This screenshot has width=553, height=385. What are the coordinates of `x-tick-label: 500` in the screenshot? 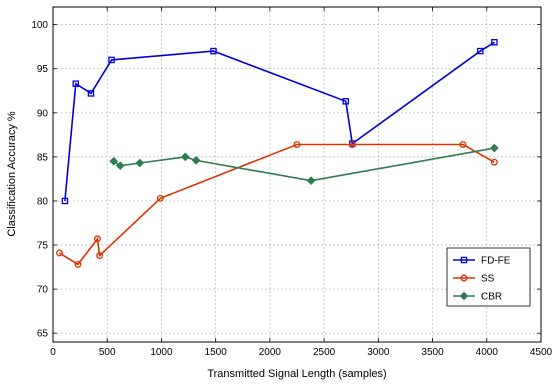 It's located at (107, 352).